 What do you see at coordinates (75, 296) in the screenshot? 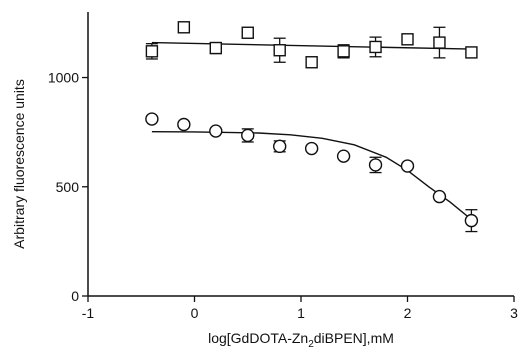
I see `y-tick-label: 0` at bounding box center [75, 296].